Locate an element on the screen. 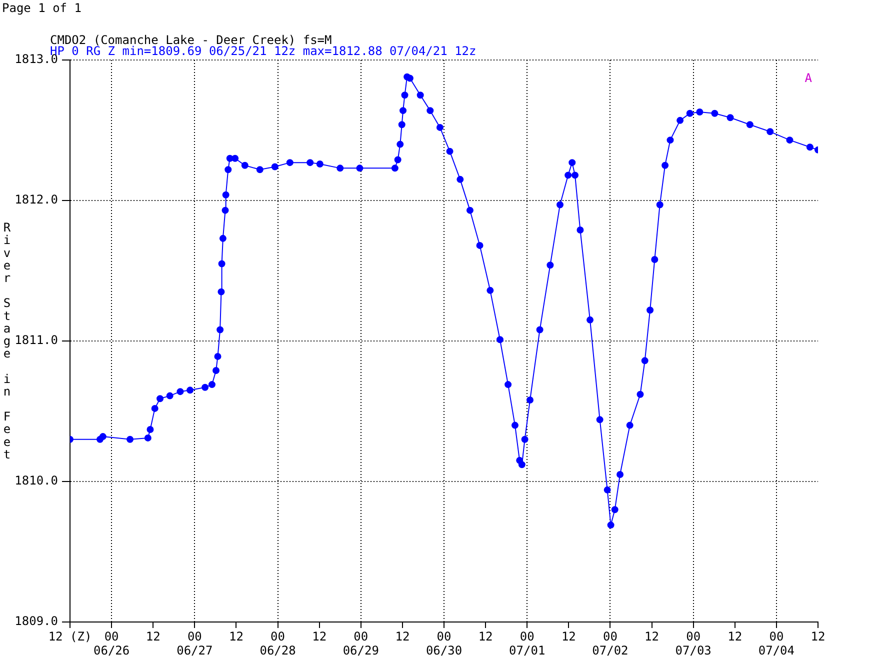 The height and width of the screenshot is (660, 890). text: Page 1 of 1 is located at coordinates (42, 8).